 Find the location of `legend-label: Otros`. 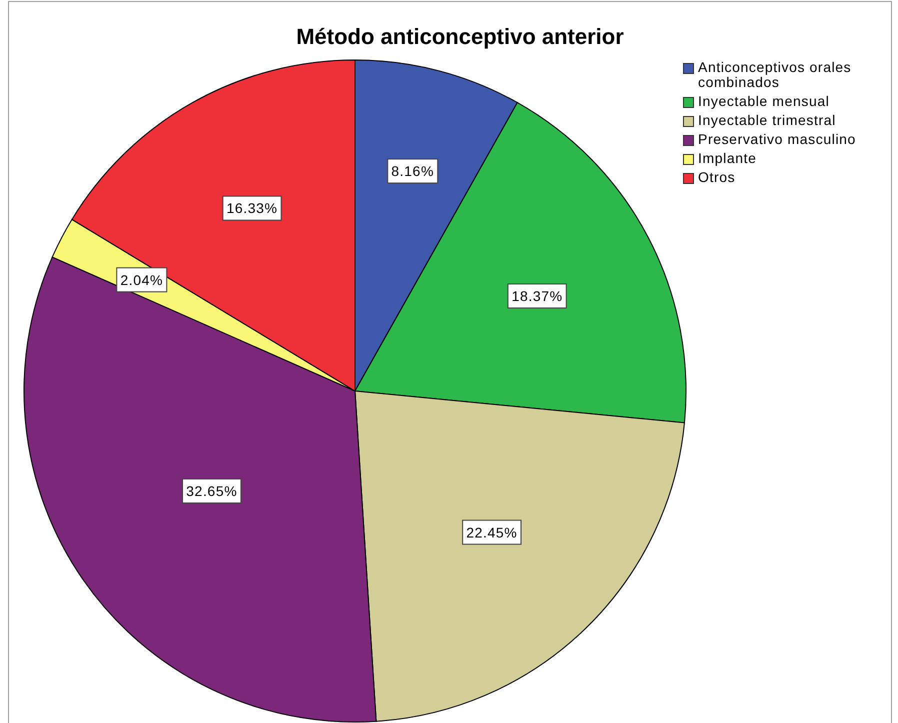

legend-label: Otros is located at coordinates (717, 177).